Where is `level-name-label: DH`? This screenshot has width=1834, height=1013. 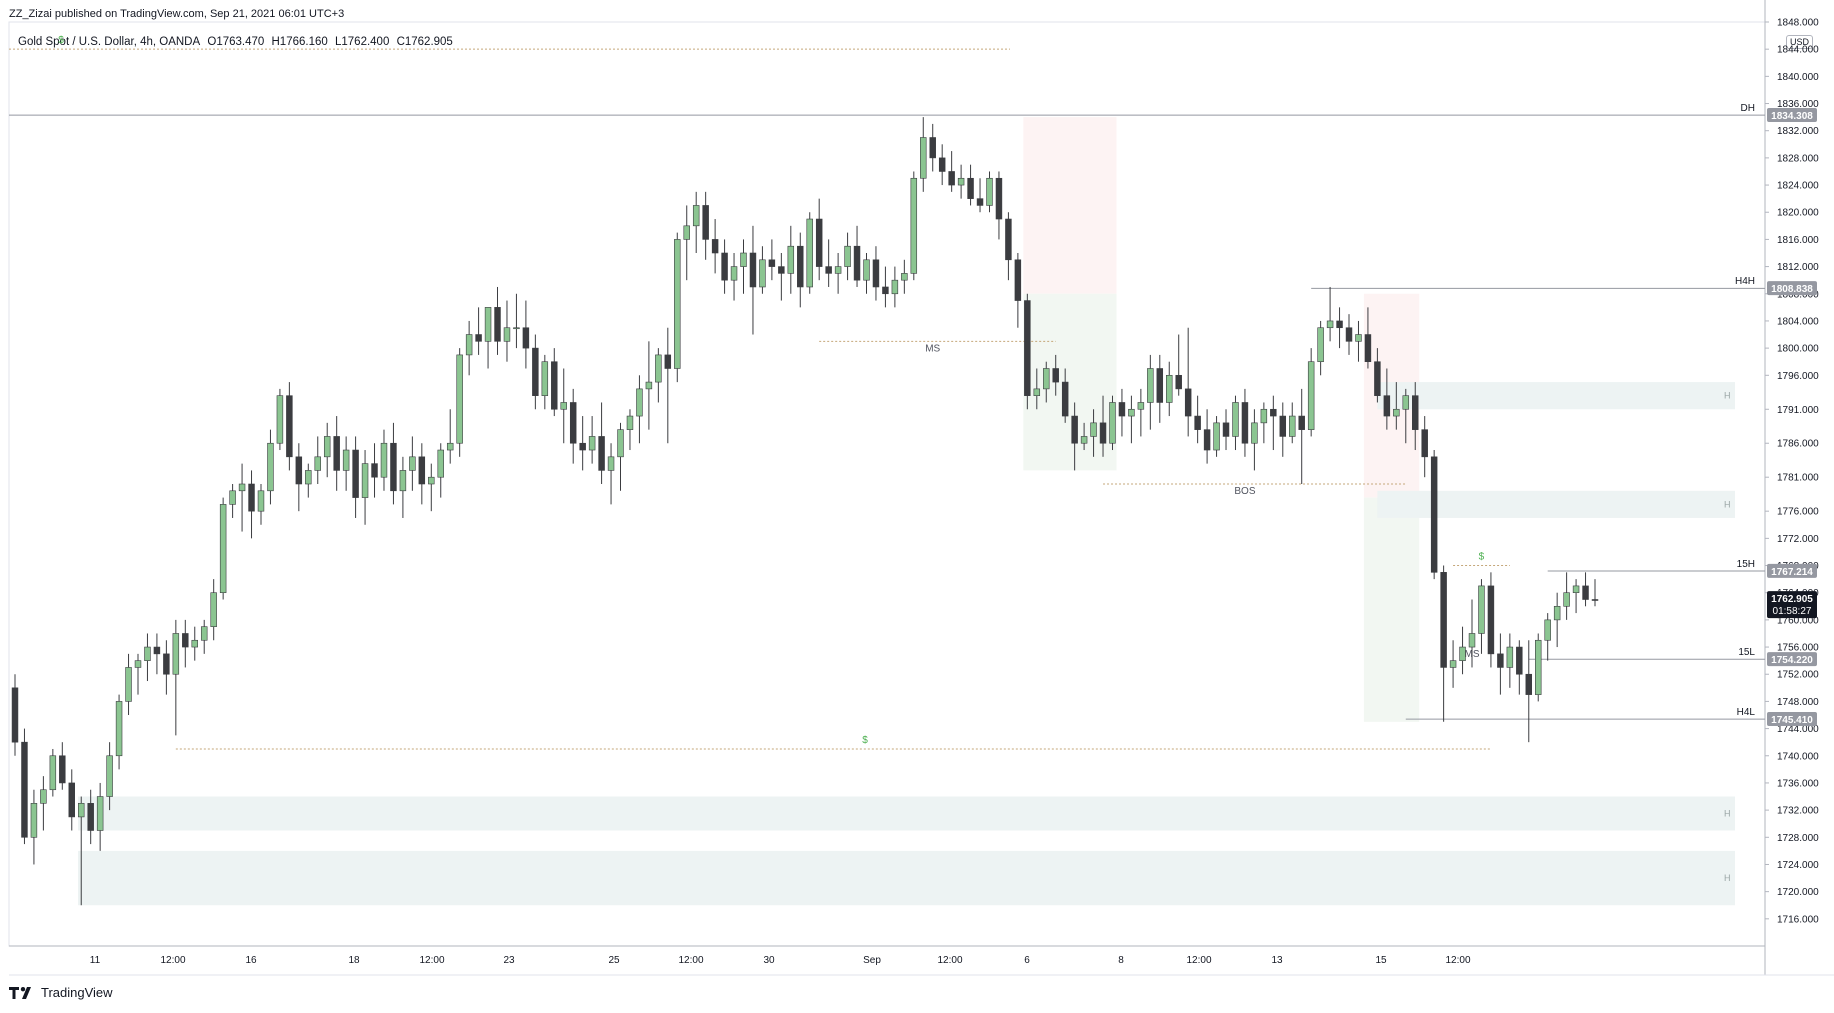 level-name-label: DH is located at coordinates (1748, 108).